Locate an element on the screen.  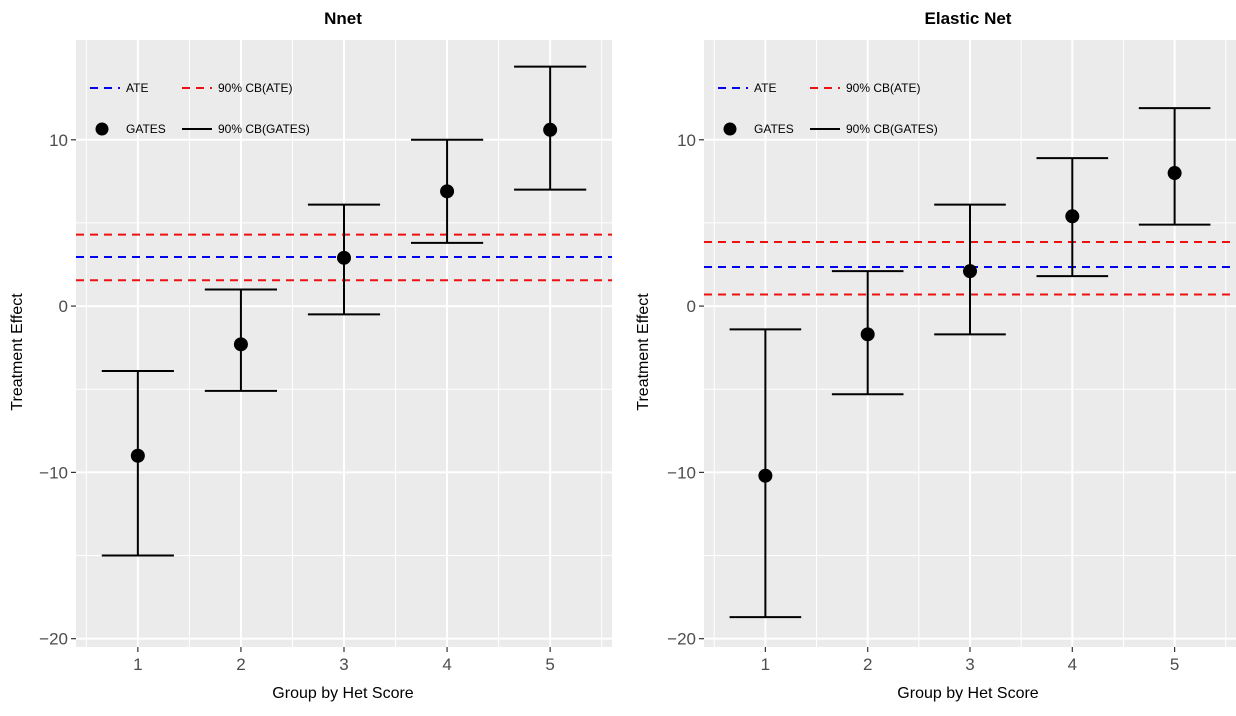
chart-title: Elastic Net is located at coordinates (968, 18).